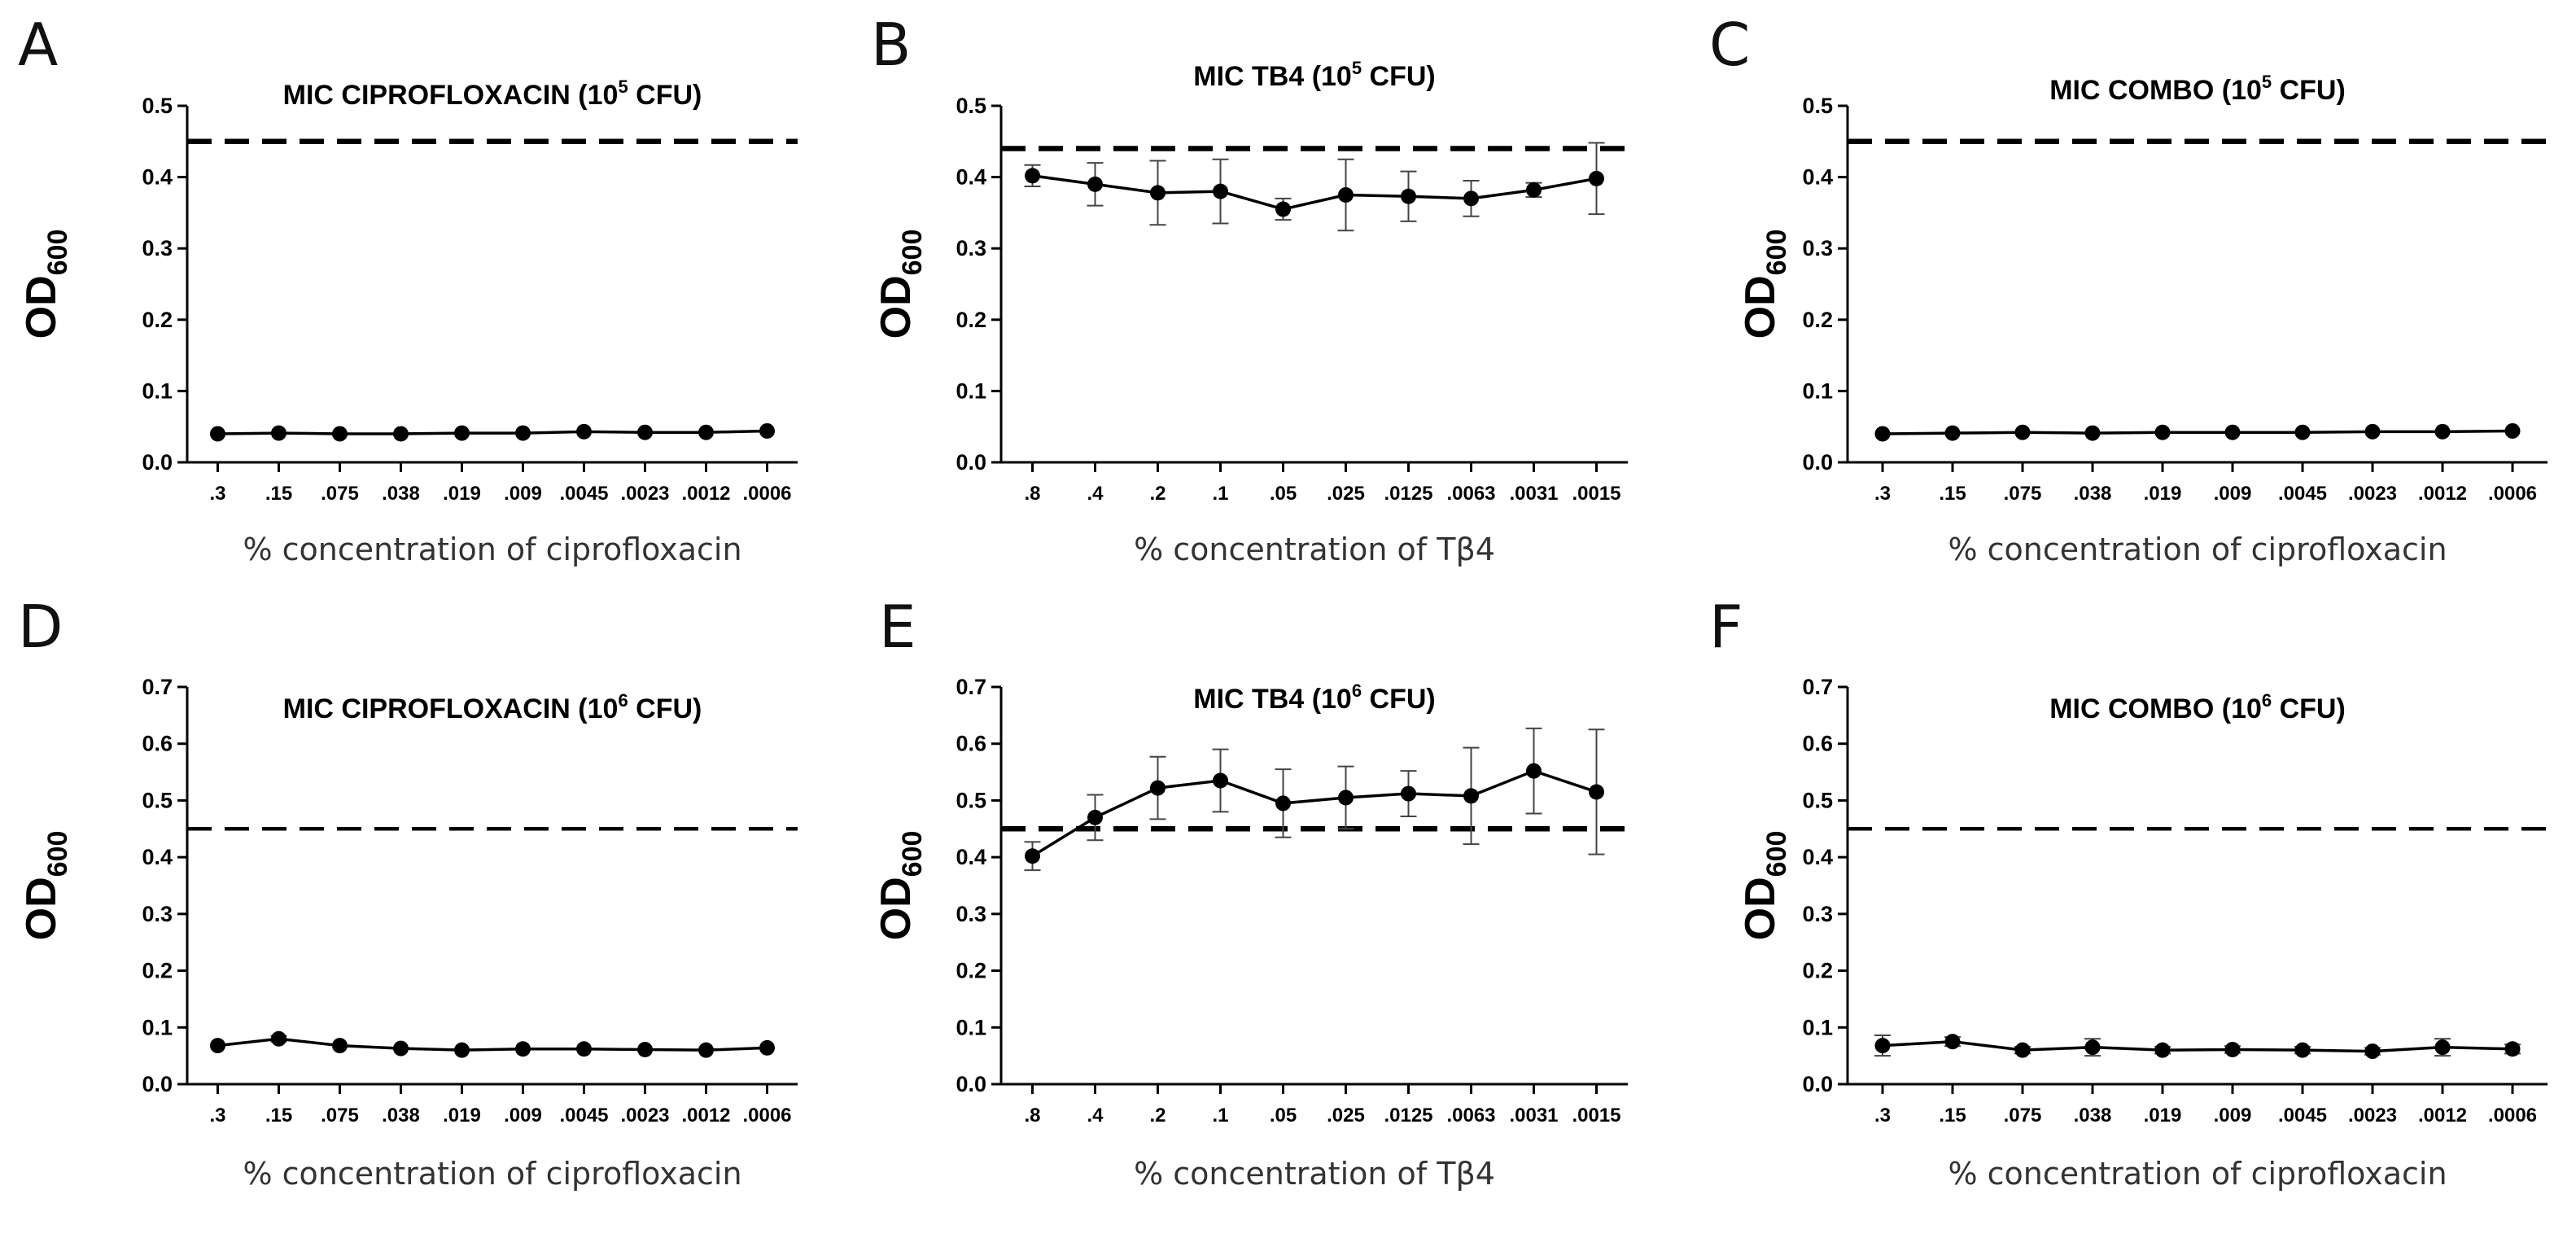  Describe the element at coordinates (2023, 494) in the screenshot. I see `x-tick-label: .075` at that location.